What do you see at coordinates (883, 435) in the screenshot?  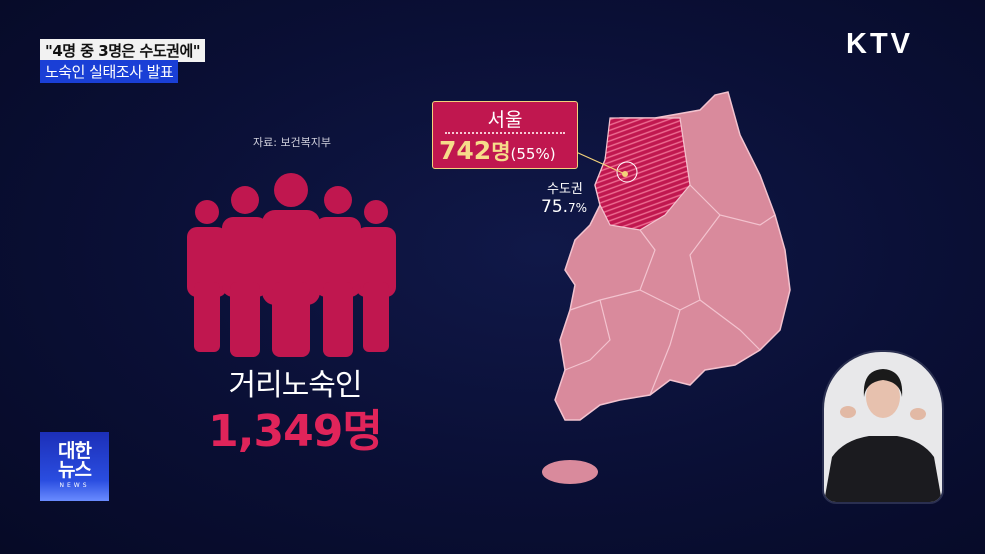 I see `interpreter-figure` at bounding box center [883, 435].